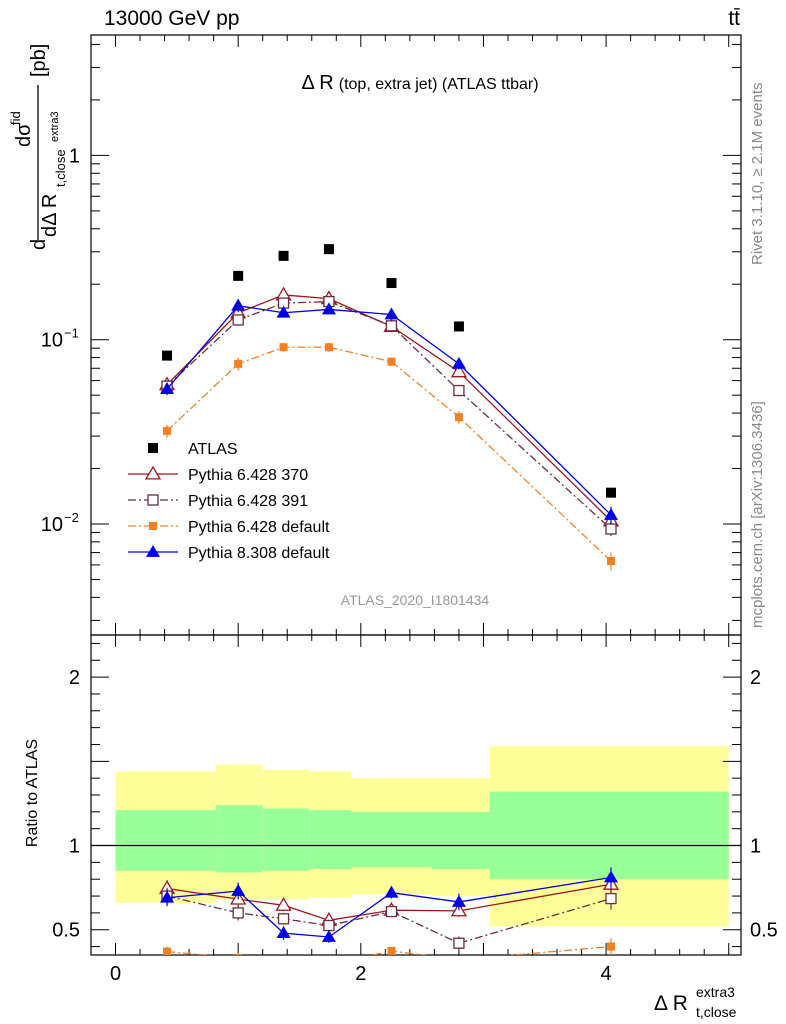 The image size is (786, 1024). Describe the element at coordinates (259, 527) in the screenshot. I see `legend-label: Pythia 6.428 default` at that location.